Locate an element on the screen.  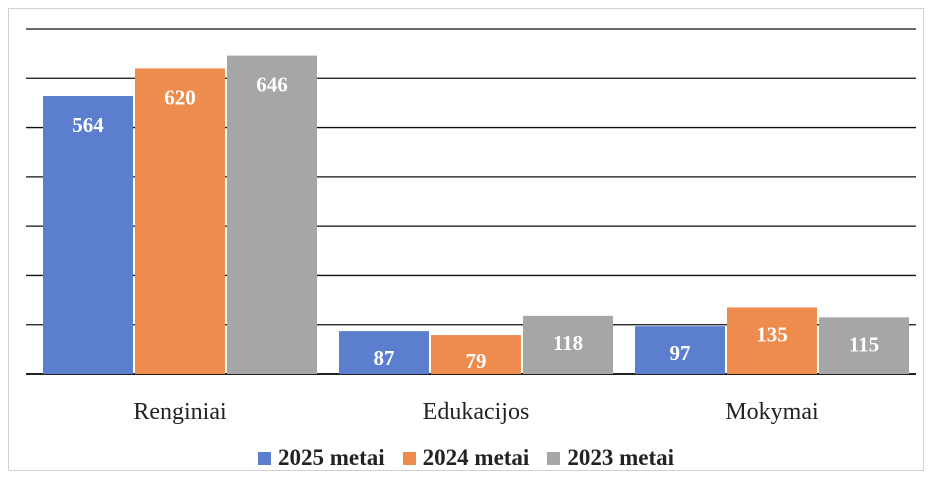
legend-item-2023: 2023 metai is located at coordinates (610, 458).